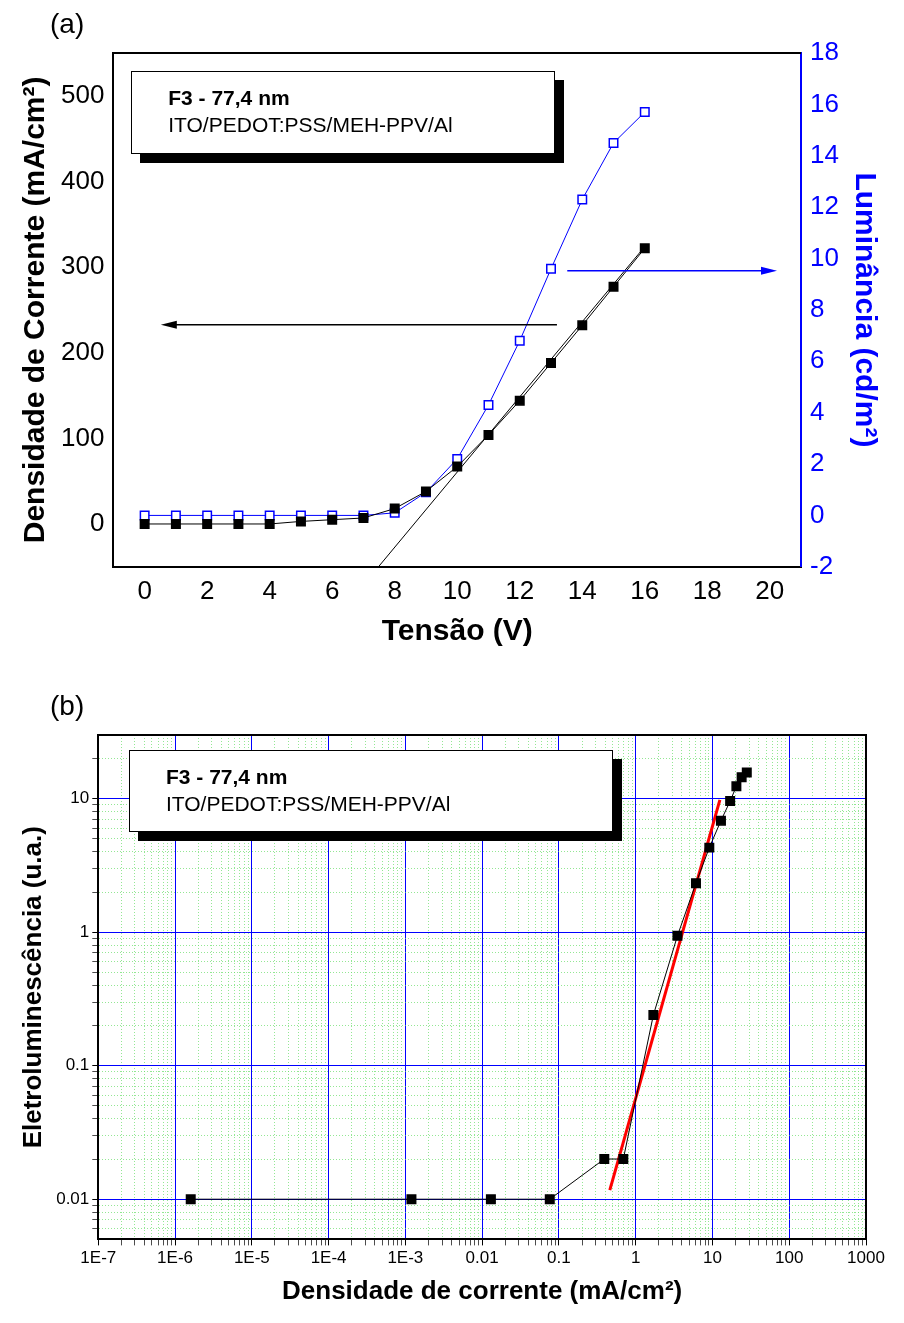  Describe the element at coordinates (457, 630) in the screenshot. I see `x-axis-title: Tensão (V)` at that location.